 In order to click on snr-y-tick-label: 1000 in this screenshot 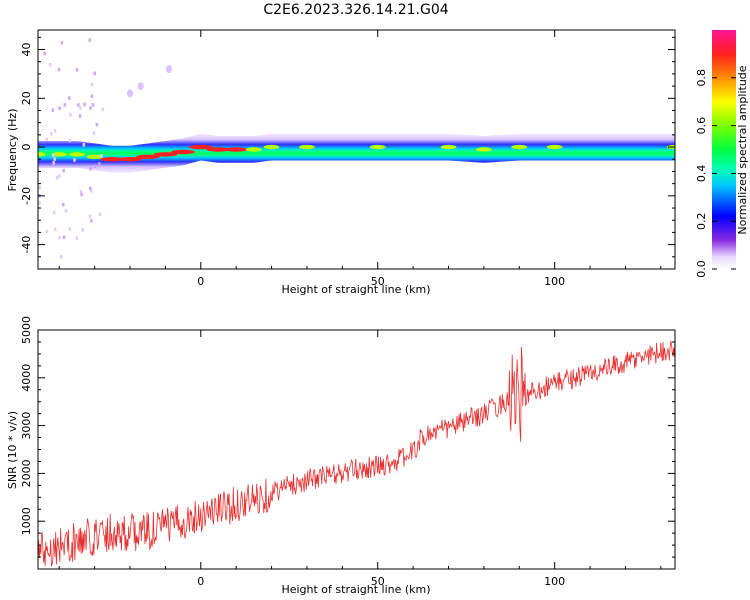, I will do `click(26, 521)`.